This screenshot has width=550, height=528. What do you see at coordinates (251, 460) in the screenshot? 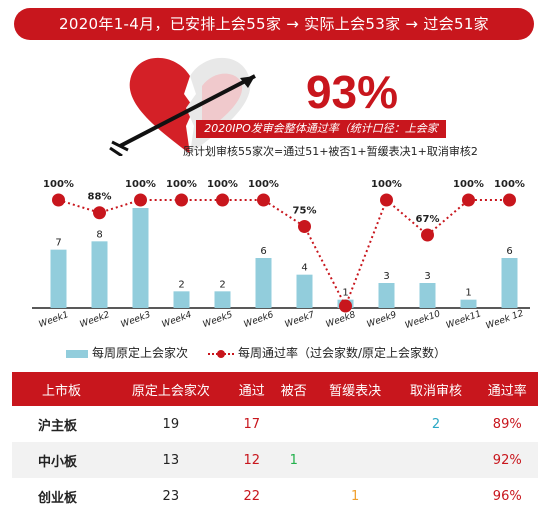
I see `passed-count: 12` at bounding box center [251, 460].